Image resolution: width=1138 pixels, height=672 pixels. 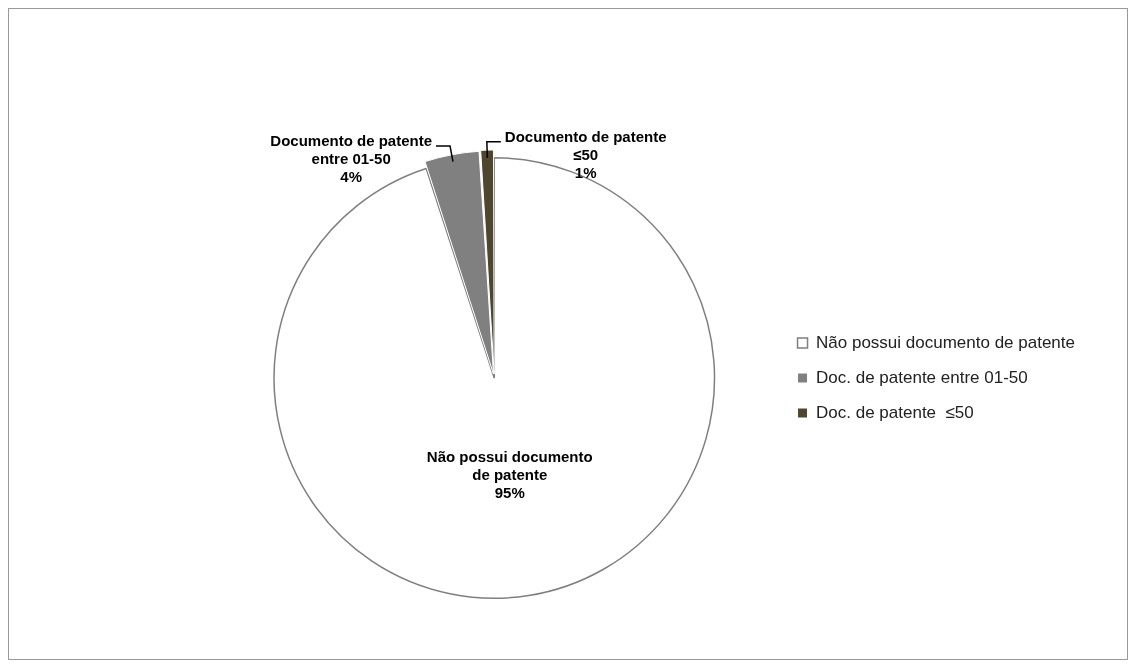 I want to click on data-label: Documento de patente entre 01-50 4%, so click(x=351, y=159).